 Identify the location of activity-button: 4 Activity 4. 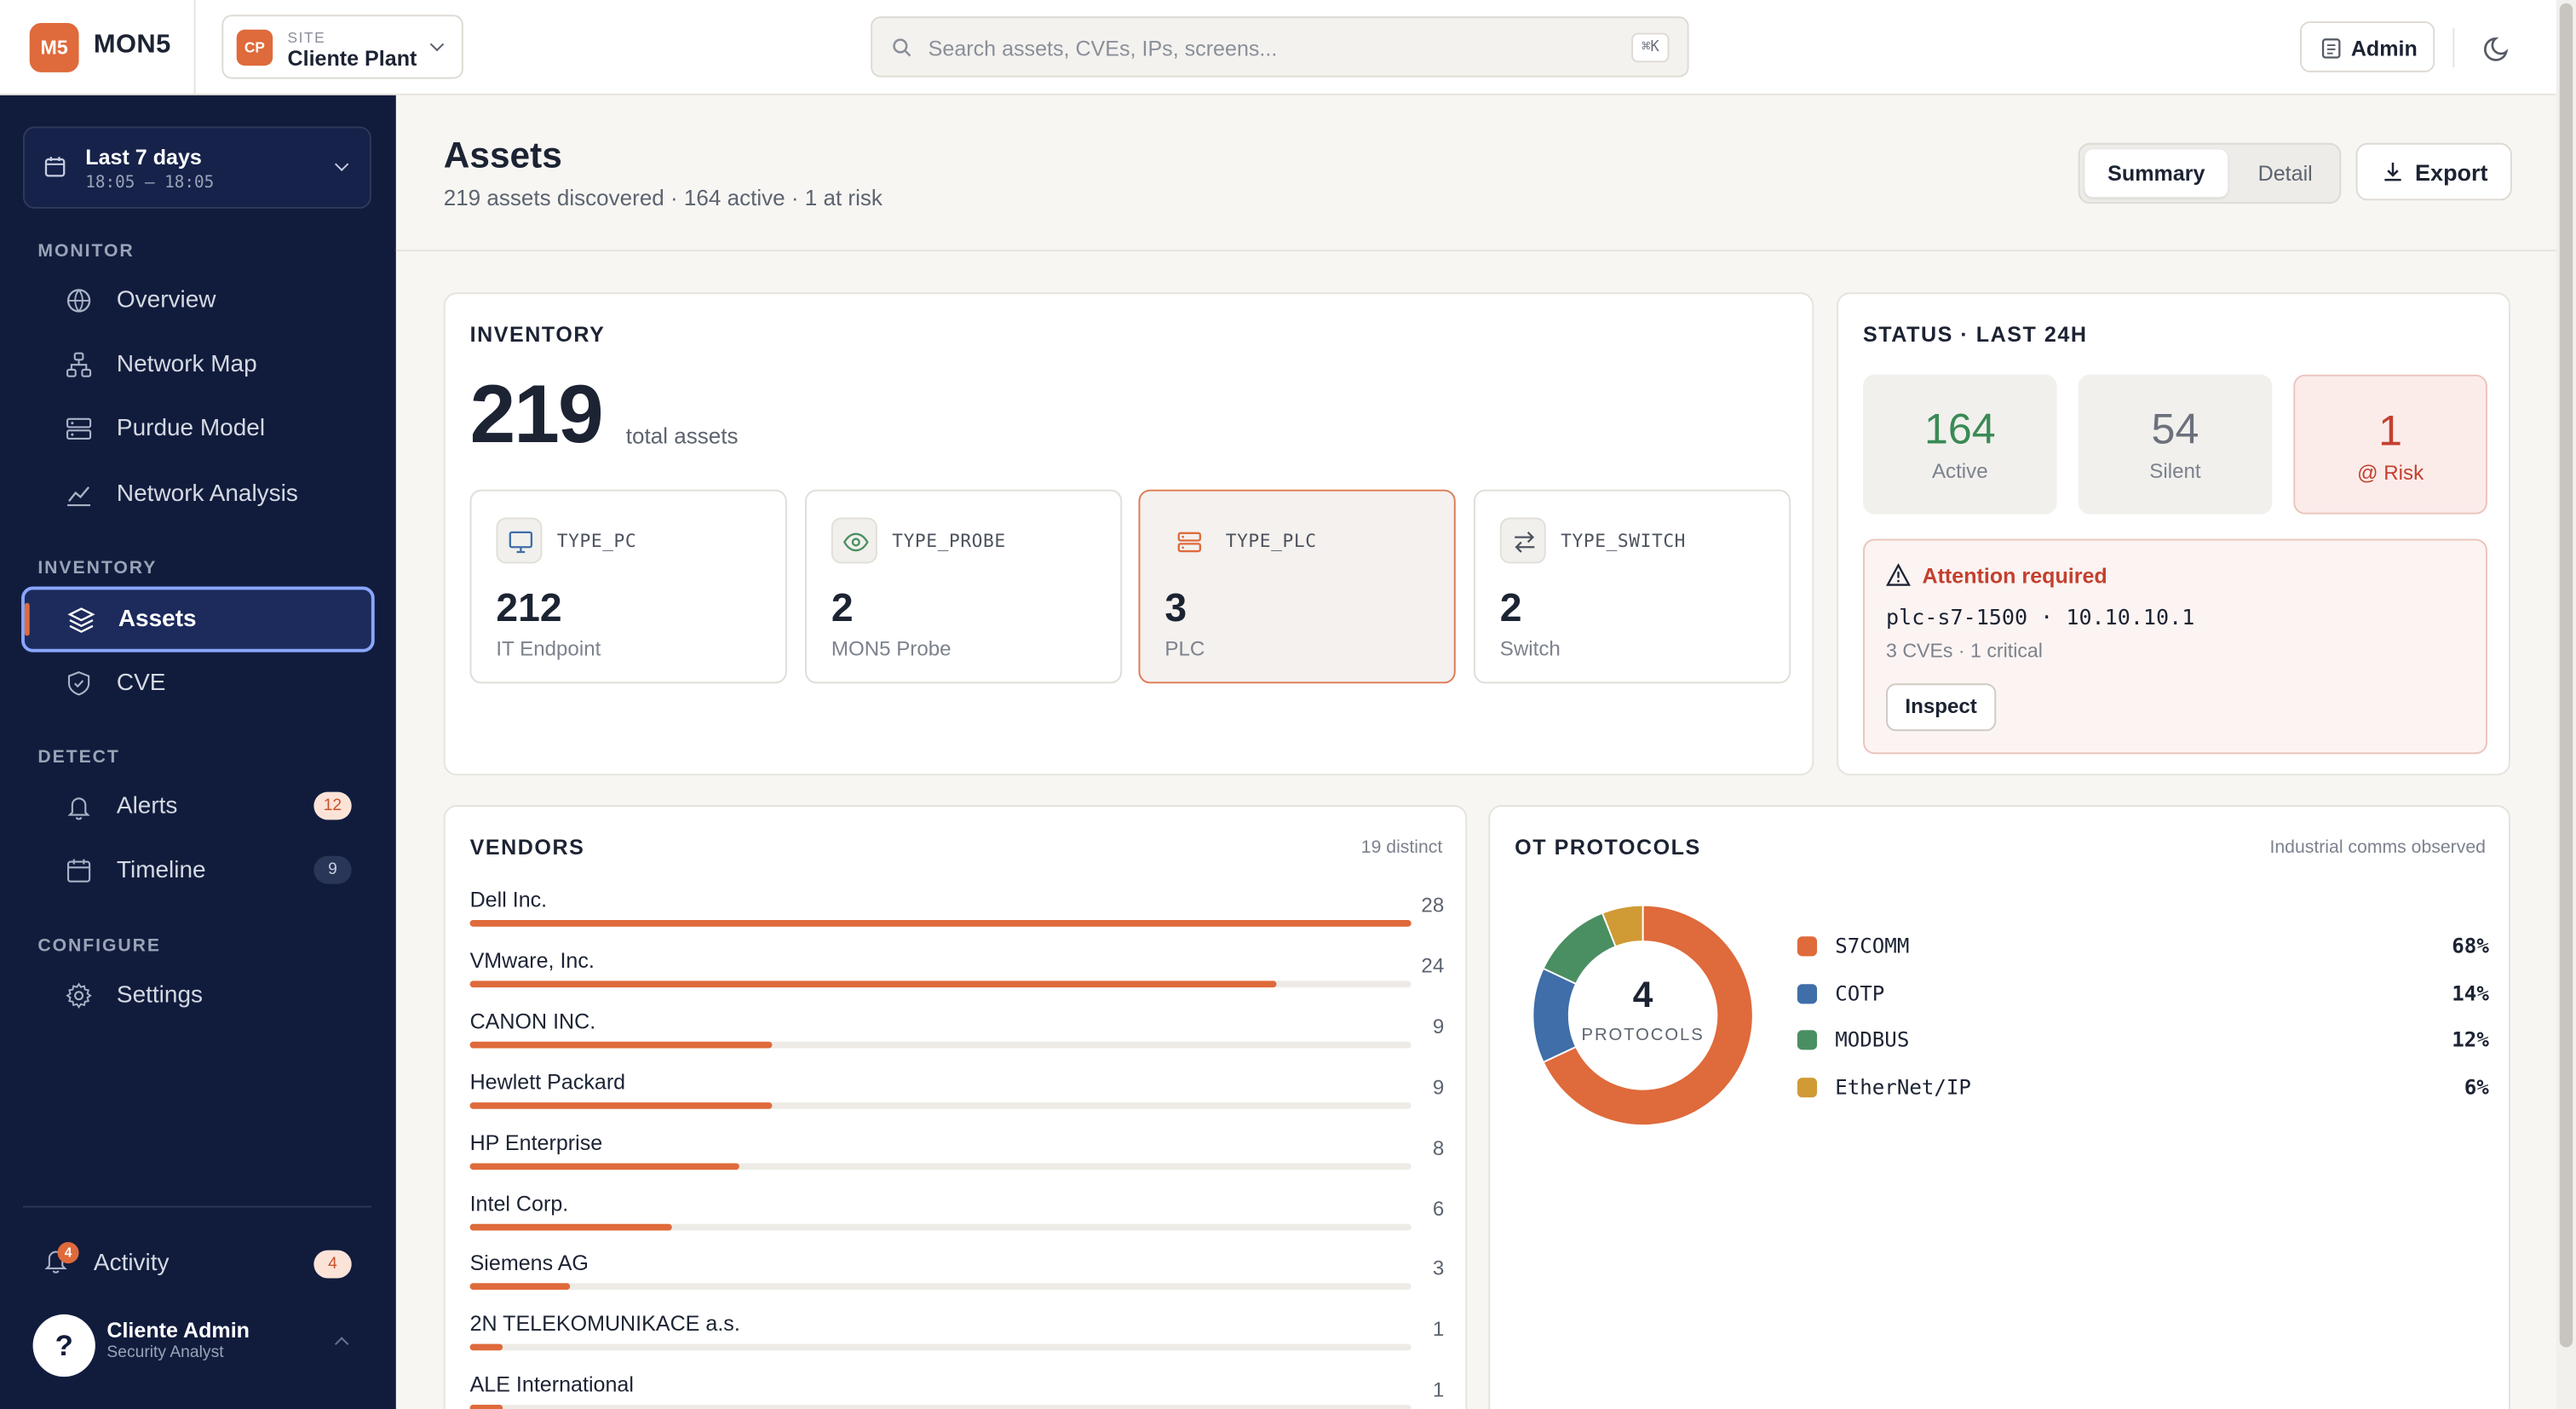
(197, 1263).